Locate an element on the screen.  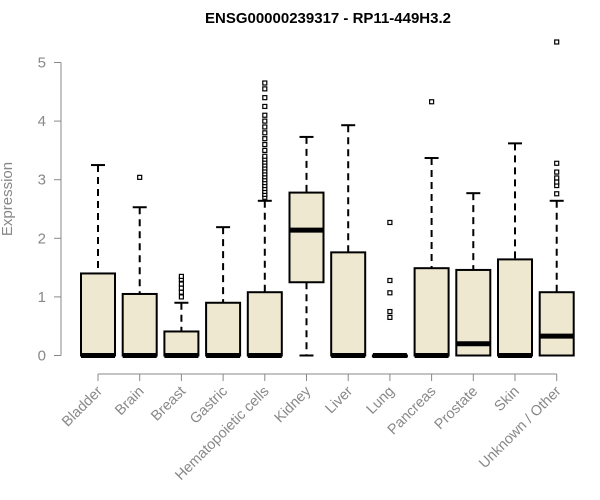
x-tick-label: Lung is located at coordinates (381, 401).